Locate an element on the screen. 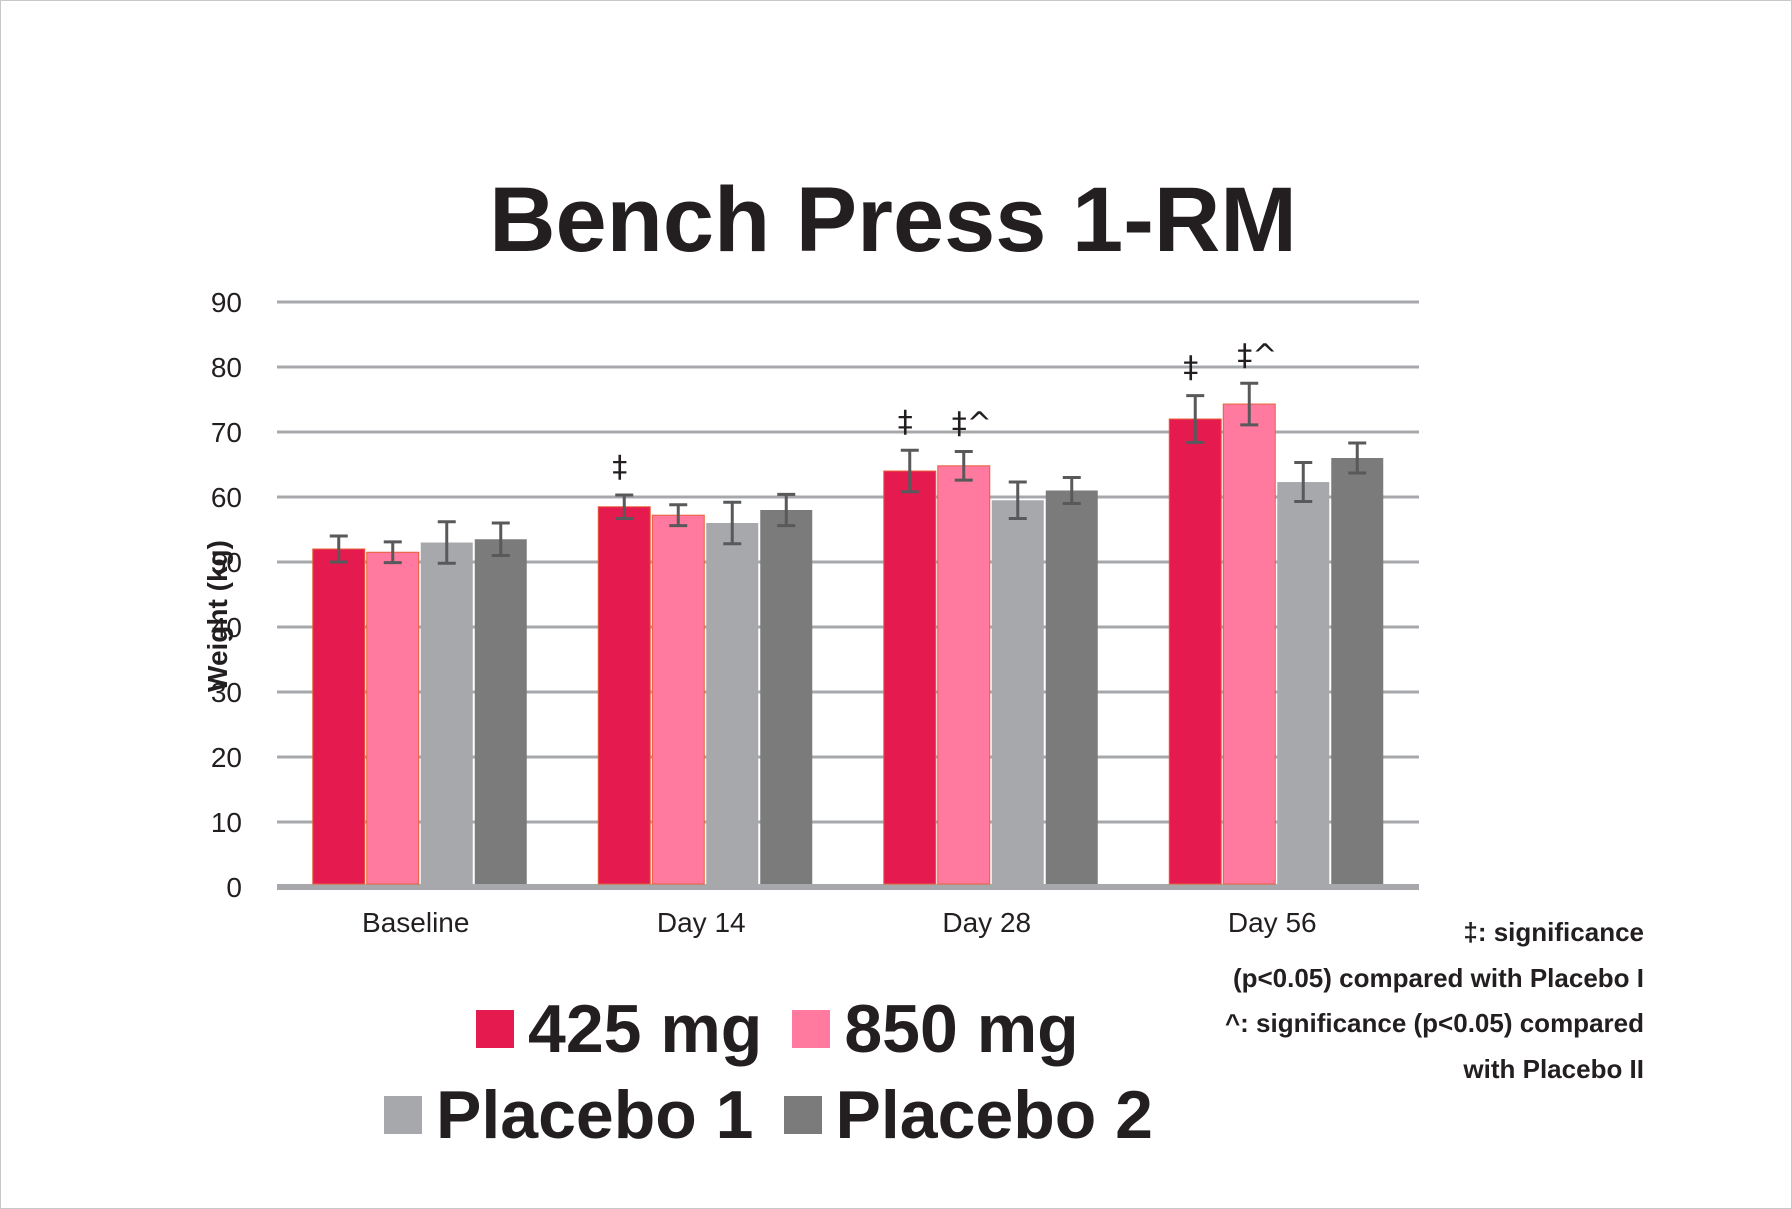  legend-item-850mg: 850 mg is located at coordinates (935, 1029).